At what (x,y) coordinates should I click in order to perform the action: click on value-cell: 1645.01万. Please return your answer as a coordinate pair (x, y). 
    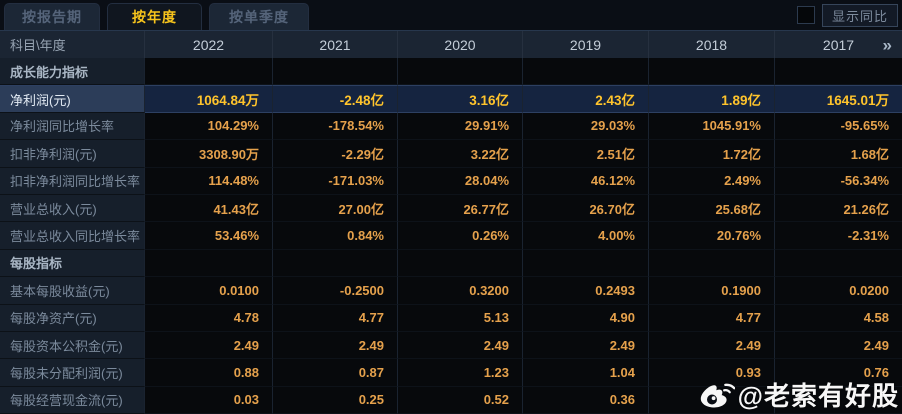
    Looking at the image, I should click on (838, 99).